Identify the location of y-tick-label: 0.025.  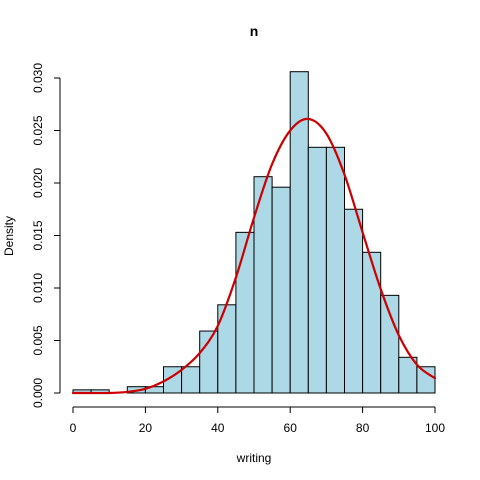
(38, 130).